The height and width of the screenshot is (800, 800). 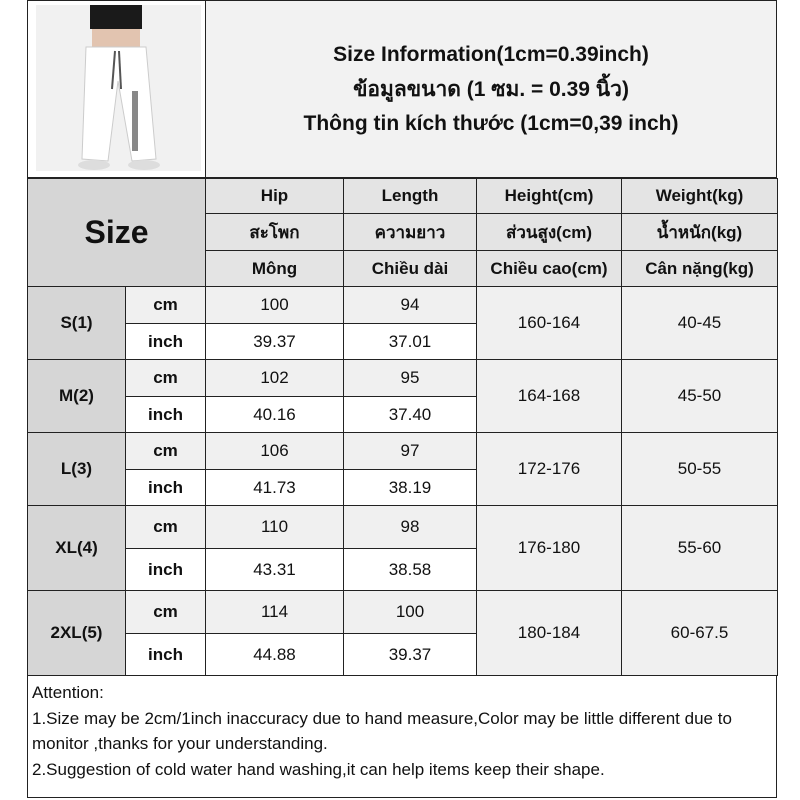 What do you see at coordinates (274, 527) in the screenshot?
I see `hip-cm: 110` at bounding box center [274, 527].